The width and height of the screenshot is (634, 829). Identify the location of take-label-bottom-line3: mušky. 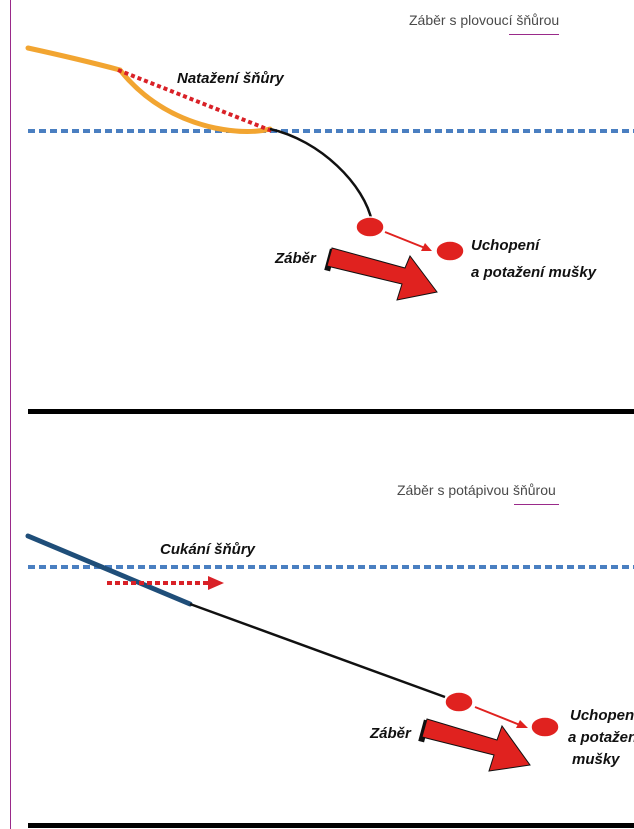
(596, 759).